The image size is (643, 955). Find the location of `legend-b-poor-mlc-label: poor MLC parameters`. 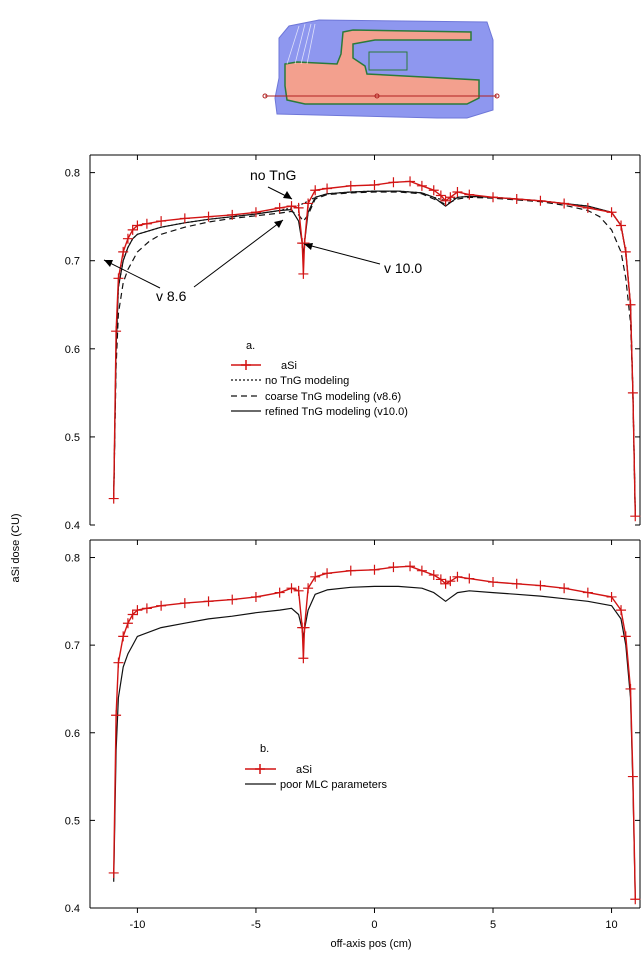

legend-b-poor-mlc-label: poor MLC parameters is located at coordinates (333, 785).